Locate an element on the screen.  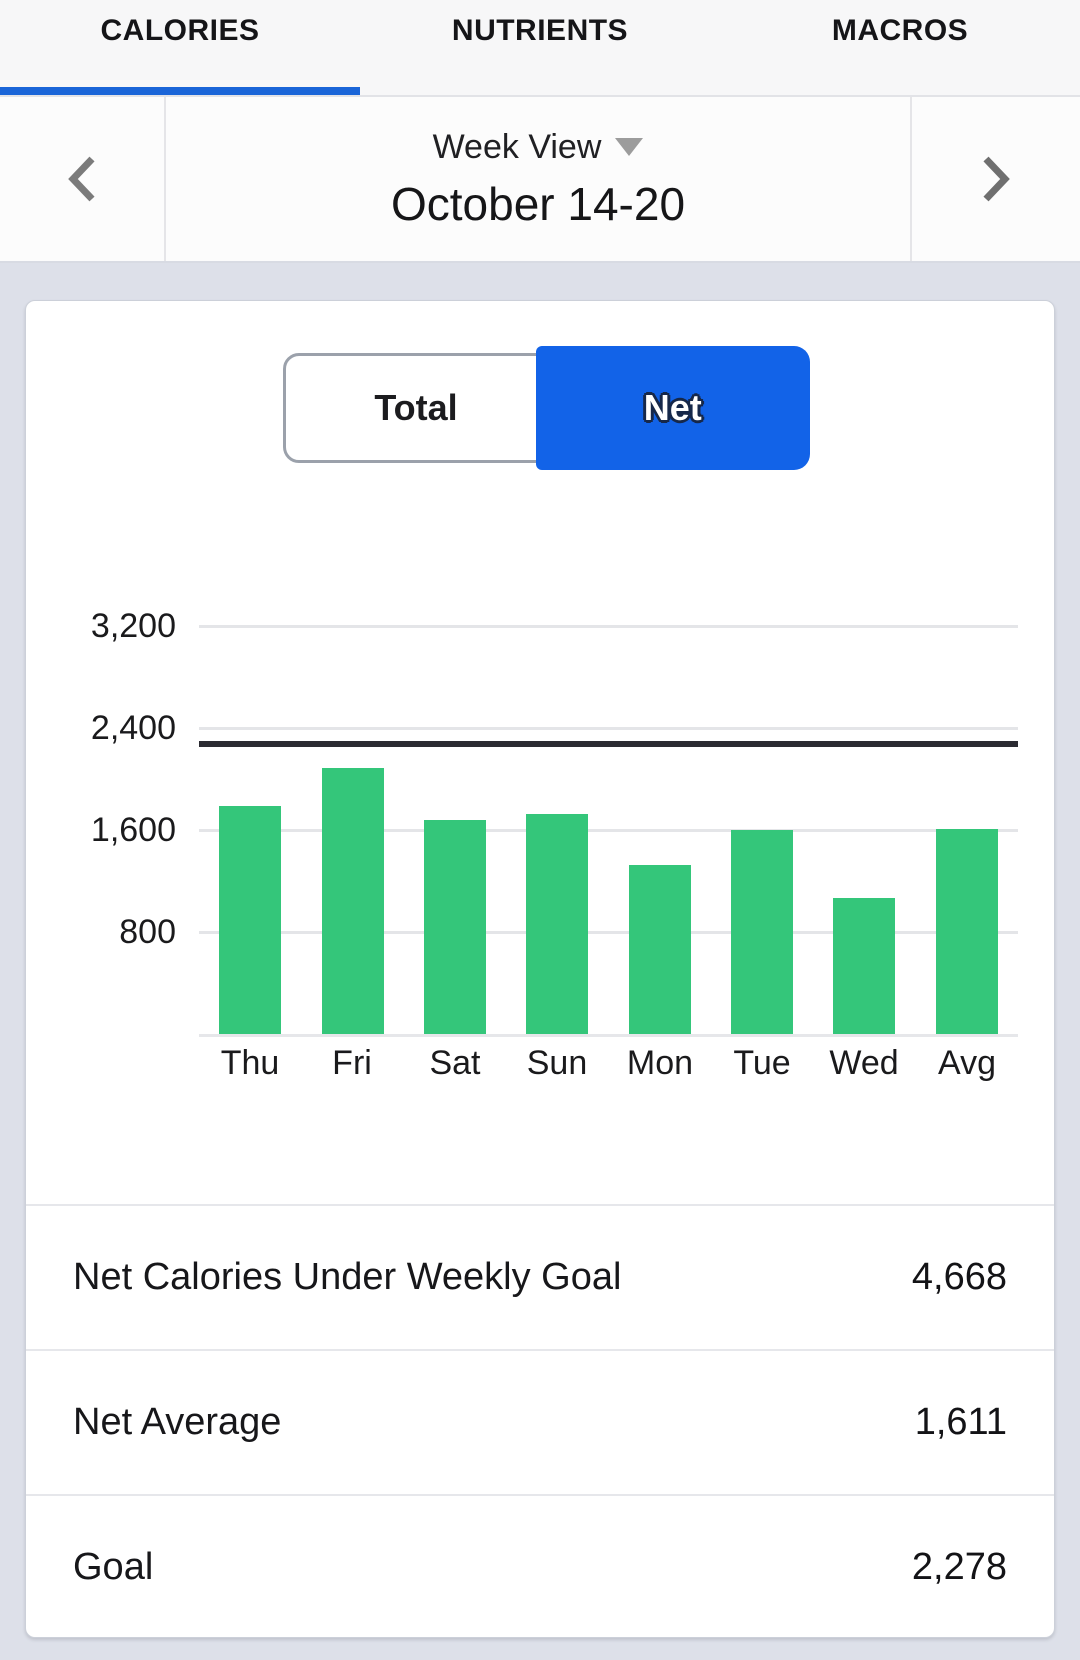
x-axis-label-wed: Wed is located at coordinates (864, 1063).